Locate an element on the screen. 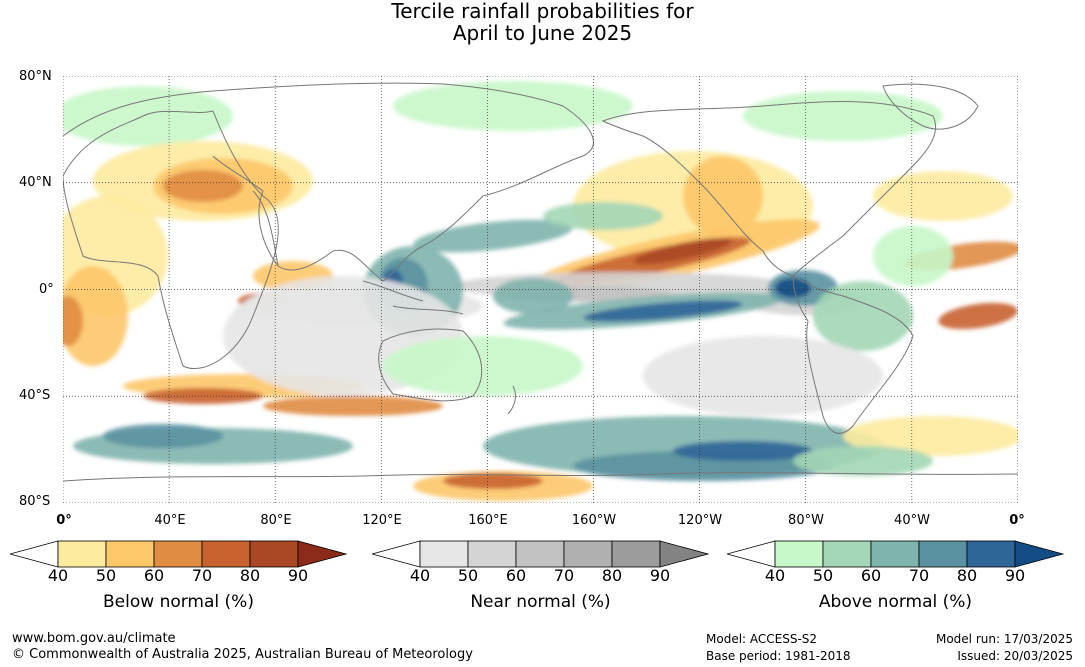  lat-label-80n: 80°N is located at coordinates (35, 76).